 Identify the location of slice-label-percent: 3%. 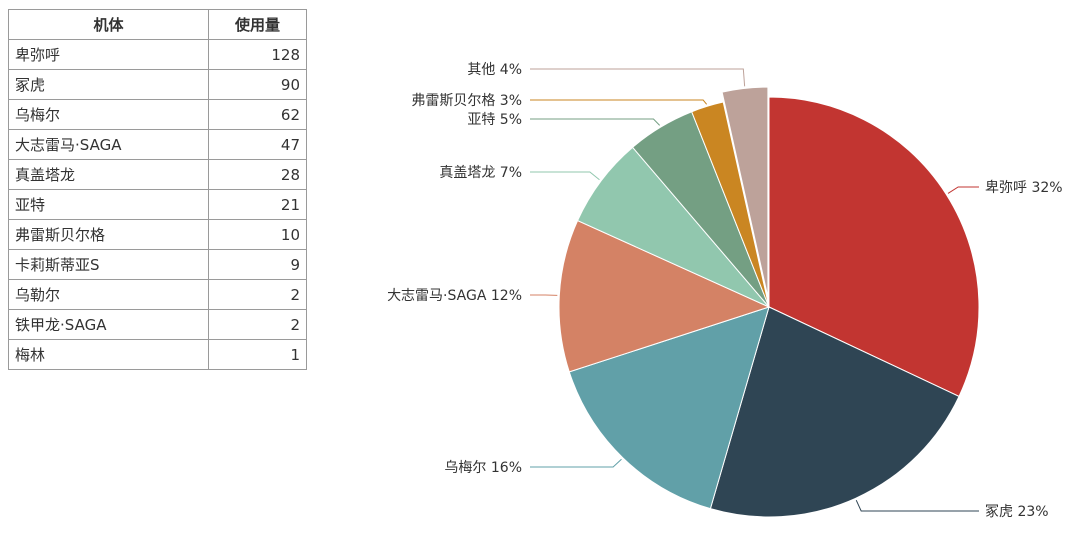
(511, 101).